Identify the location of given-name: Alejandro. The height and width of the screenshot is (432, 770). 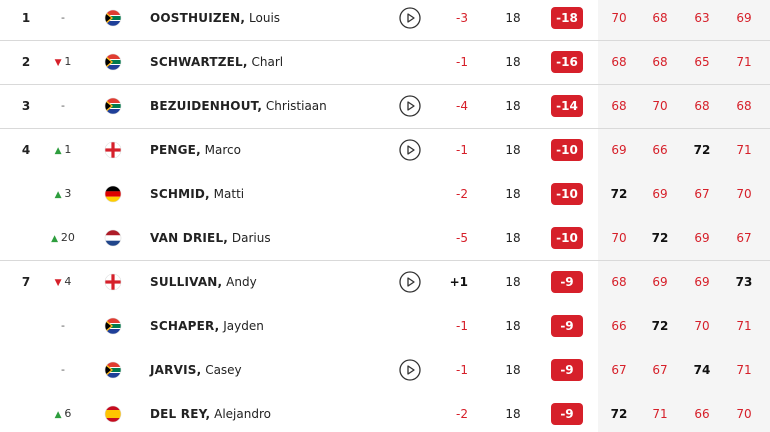
(242, 414).